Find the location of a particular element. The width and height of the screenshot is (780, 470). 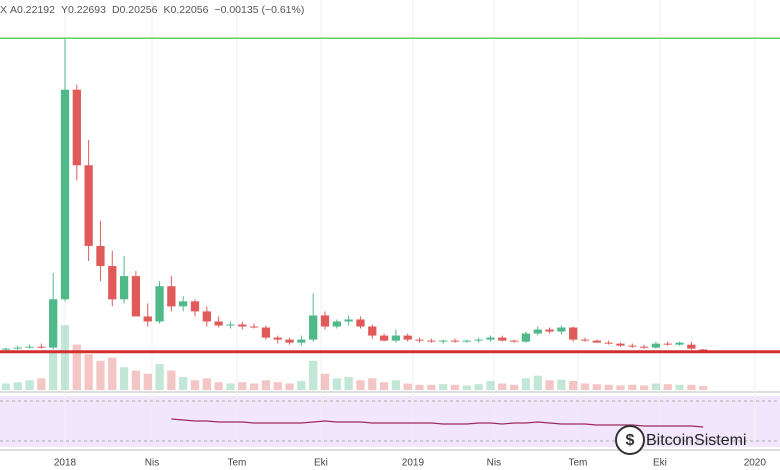

header-value: Y0.22693 is located at coordinates (83, 10).